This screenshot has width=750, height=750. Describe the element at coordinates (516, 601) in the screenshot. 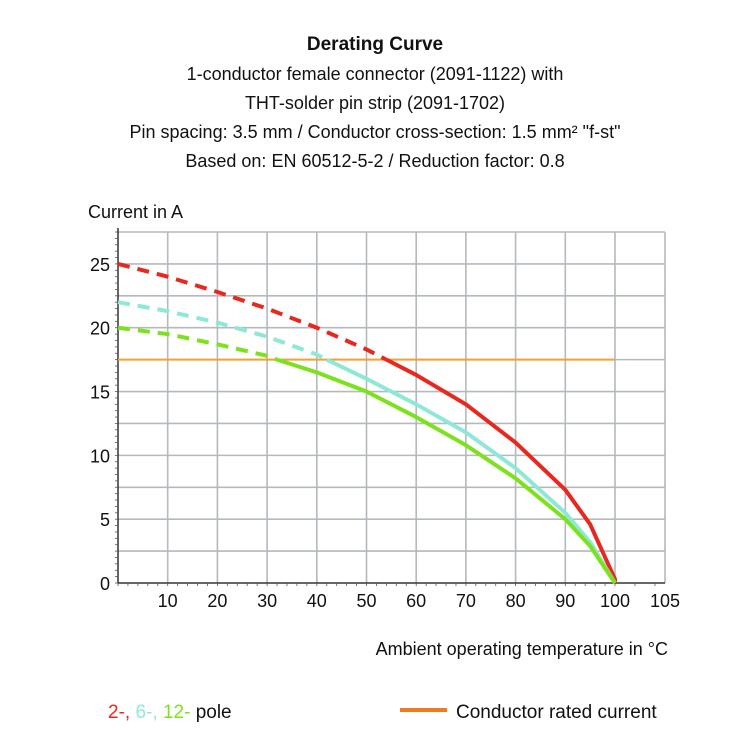

I see `x-tick-label: 80` at that location.